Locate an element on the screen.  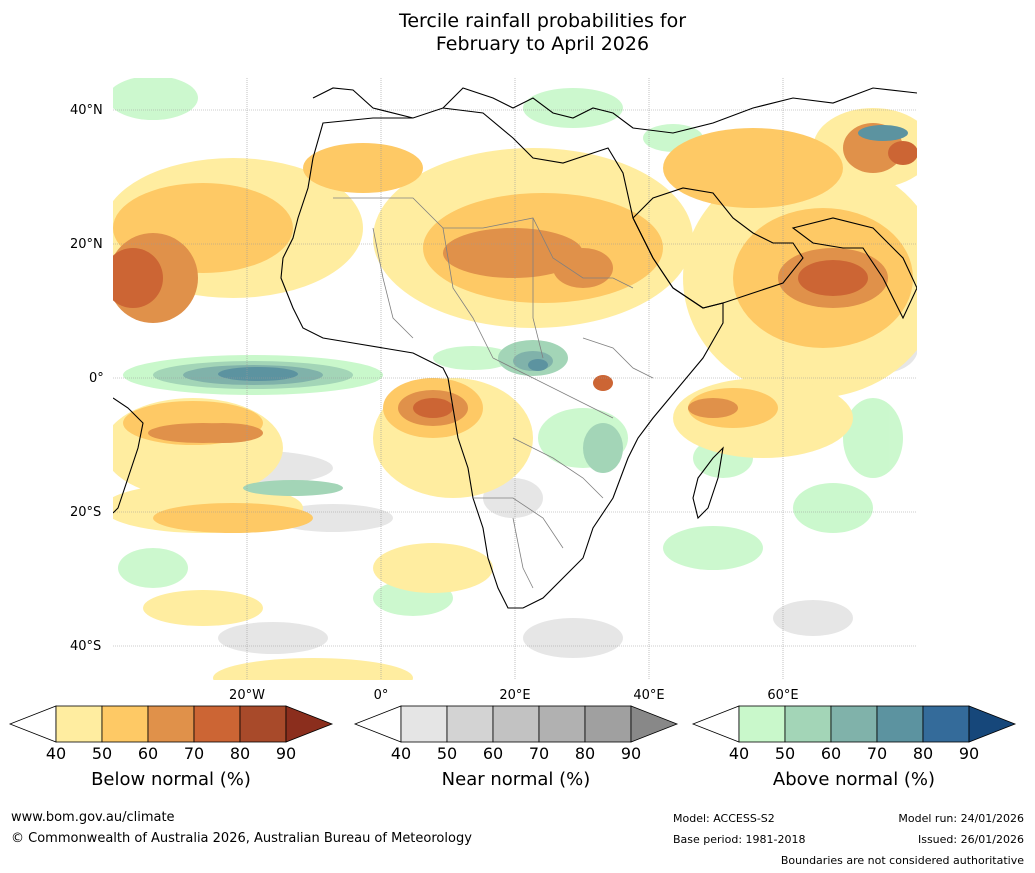
colorbar-near-normal is located at coordinates (516, 724).